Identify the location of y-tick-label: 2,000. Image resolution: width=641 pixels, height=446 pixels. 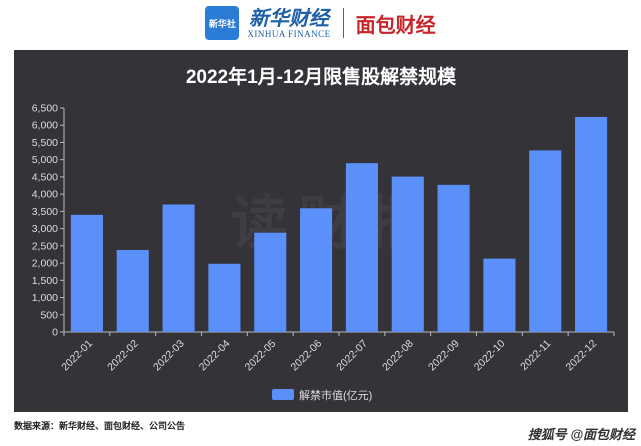
(45, 264).